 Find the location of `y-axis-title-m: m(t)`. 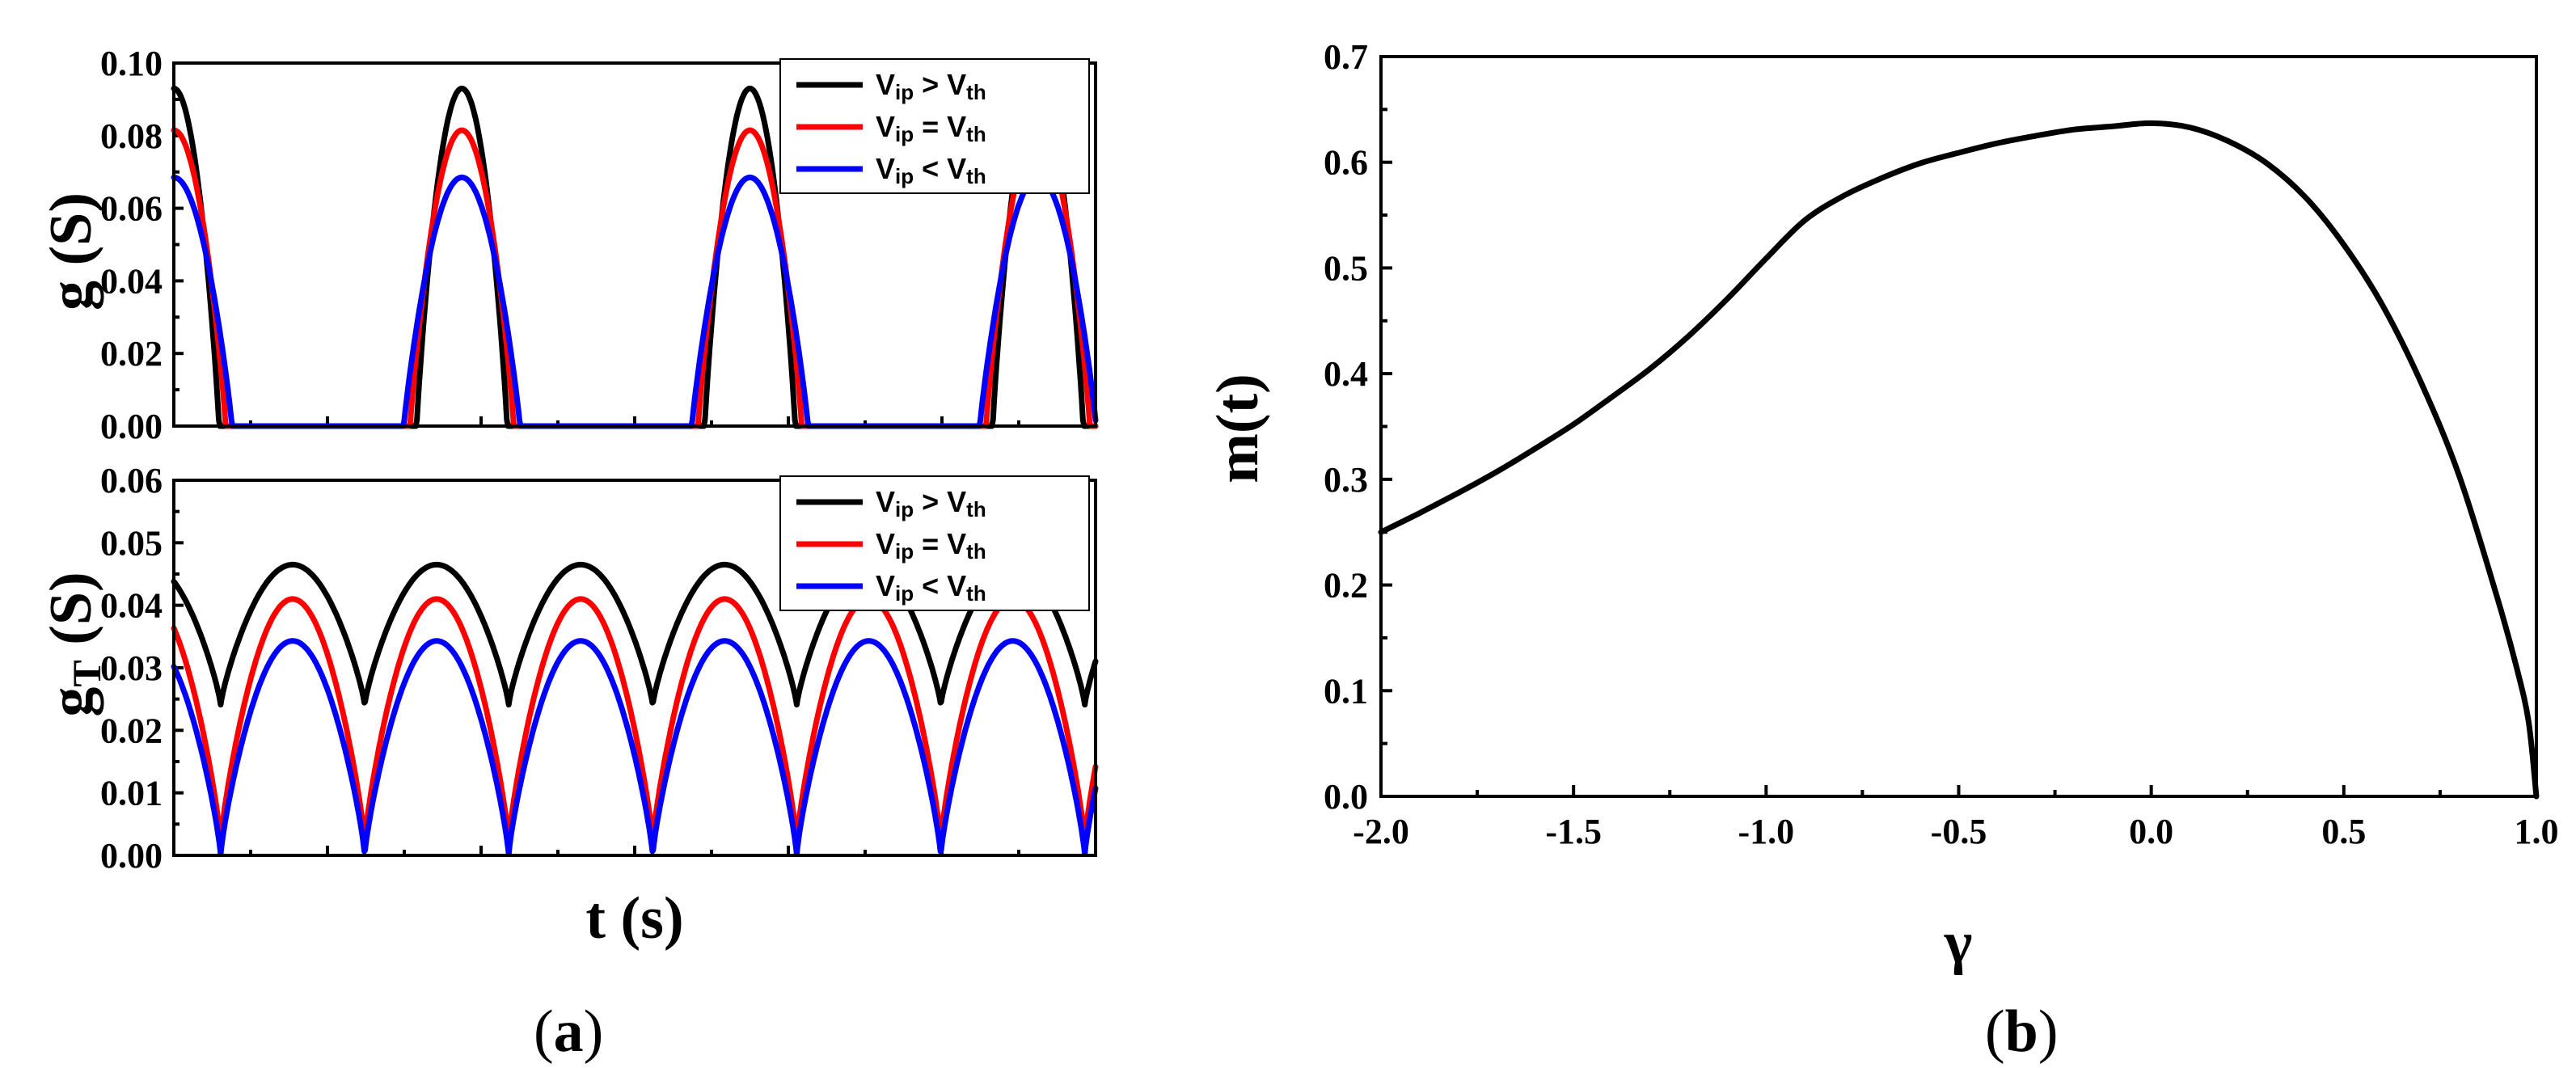

y-axis-title-m: m(t) is located at coordinates (1238, 428).